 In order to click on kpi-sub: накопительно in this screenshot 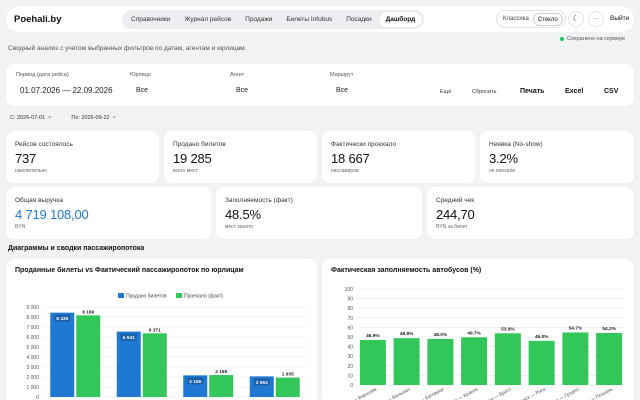, I will do `click(31, 171)`.